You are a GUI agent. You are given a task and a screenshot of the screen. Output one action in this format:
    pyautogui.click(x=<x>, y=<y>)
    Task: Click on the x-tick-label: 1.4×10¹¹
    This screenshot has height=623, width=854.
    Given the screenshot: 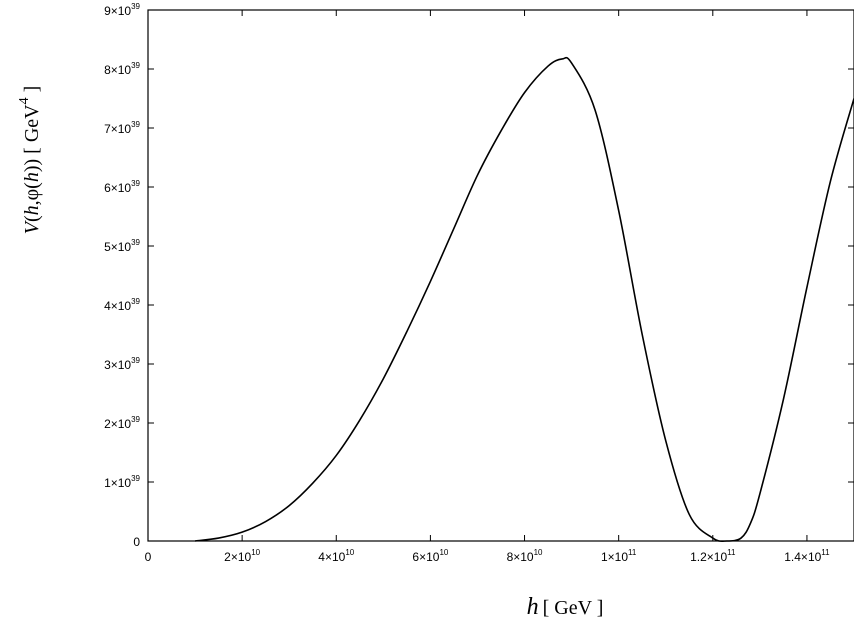 What is the action you would take?
    pyautogui.click(x=807, y=556)
    